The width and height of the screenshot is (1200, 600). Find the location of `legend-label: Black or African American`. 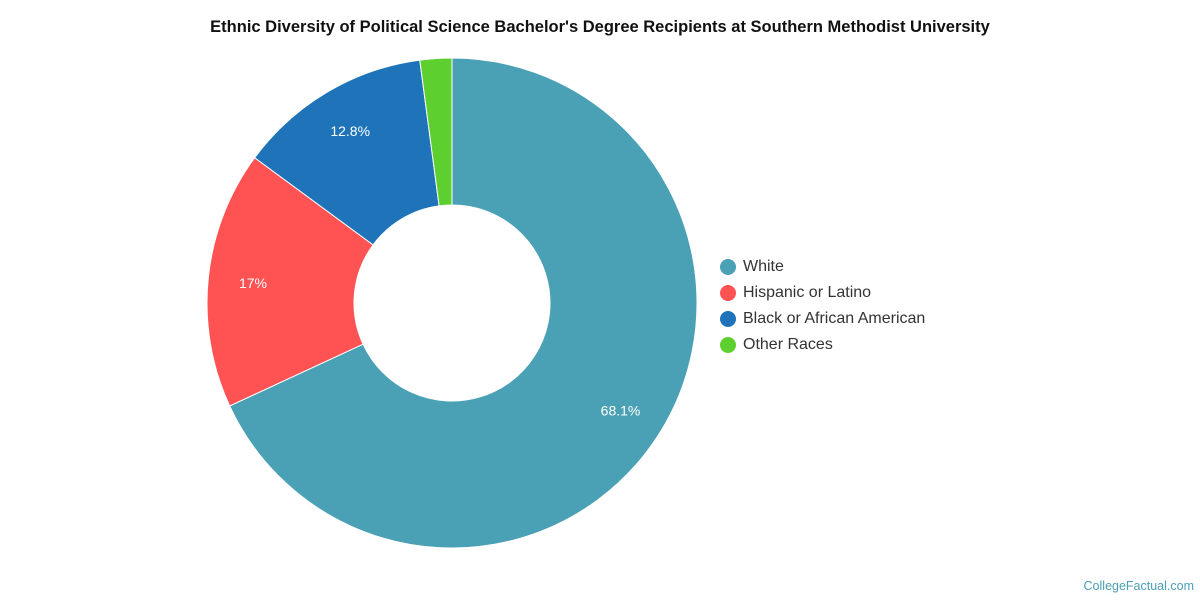

legend-label: Black or African American is located at coordinates (834, 318).